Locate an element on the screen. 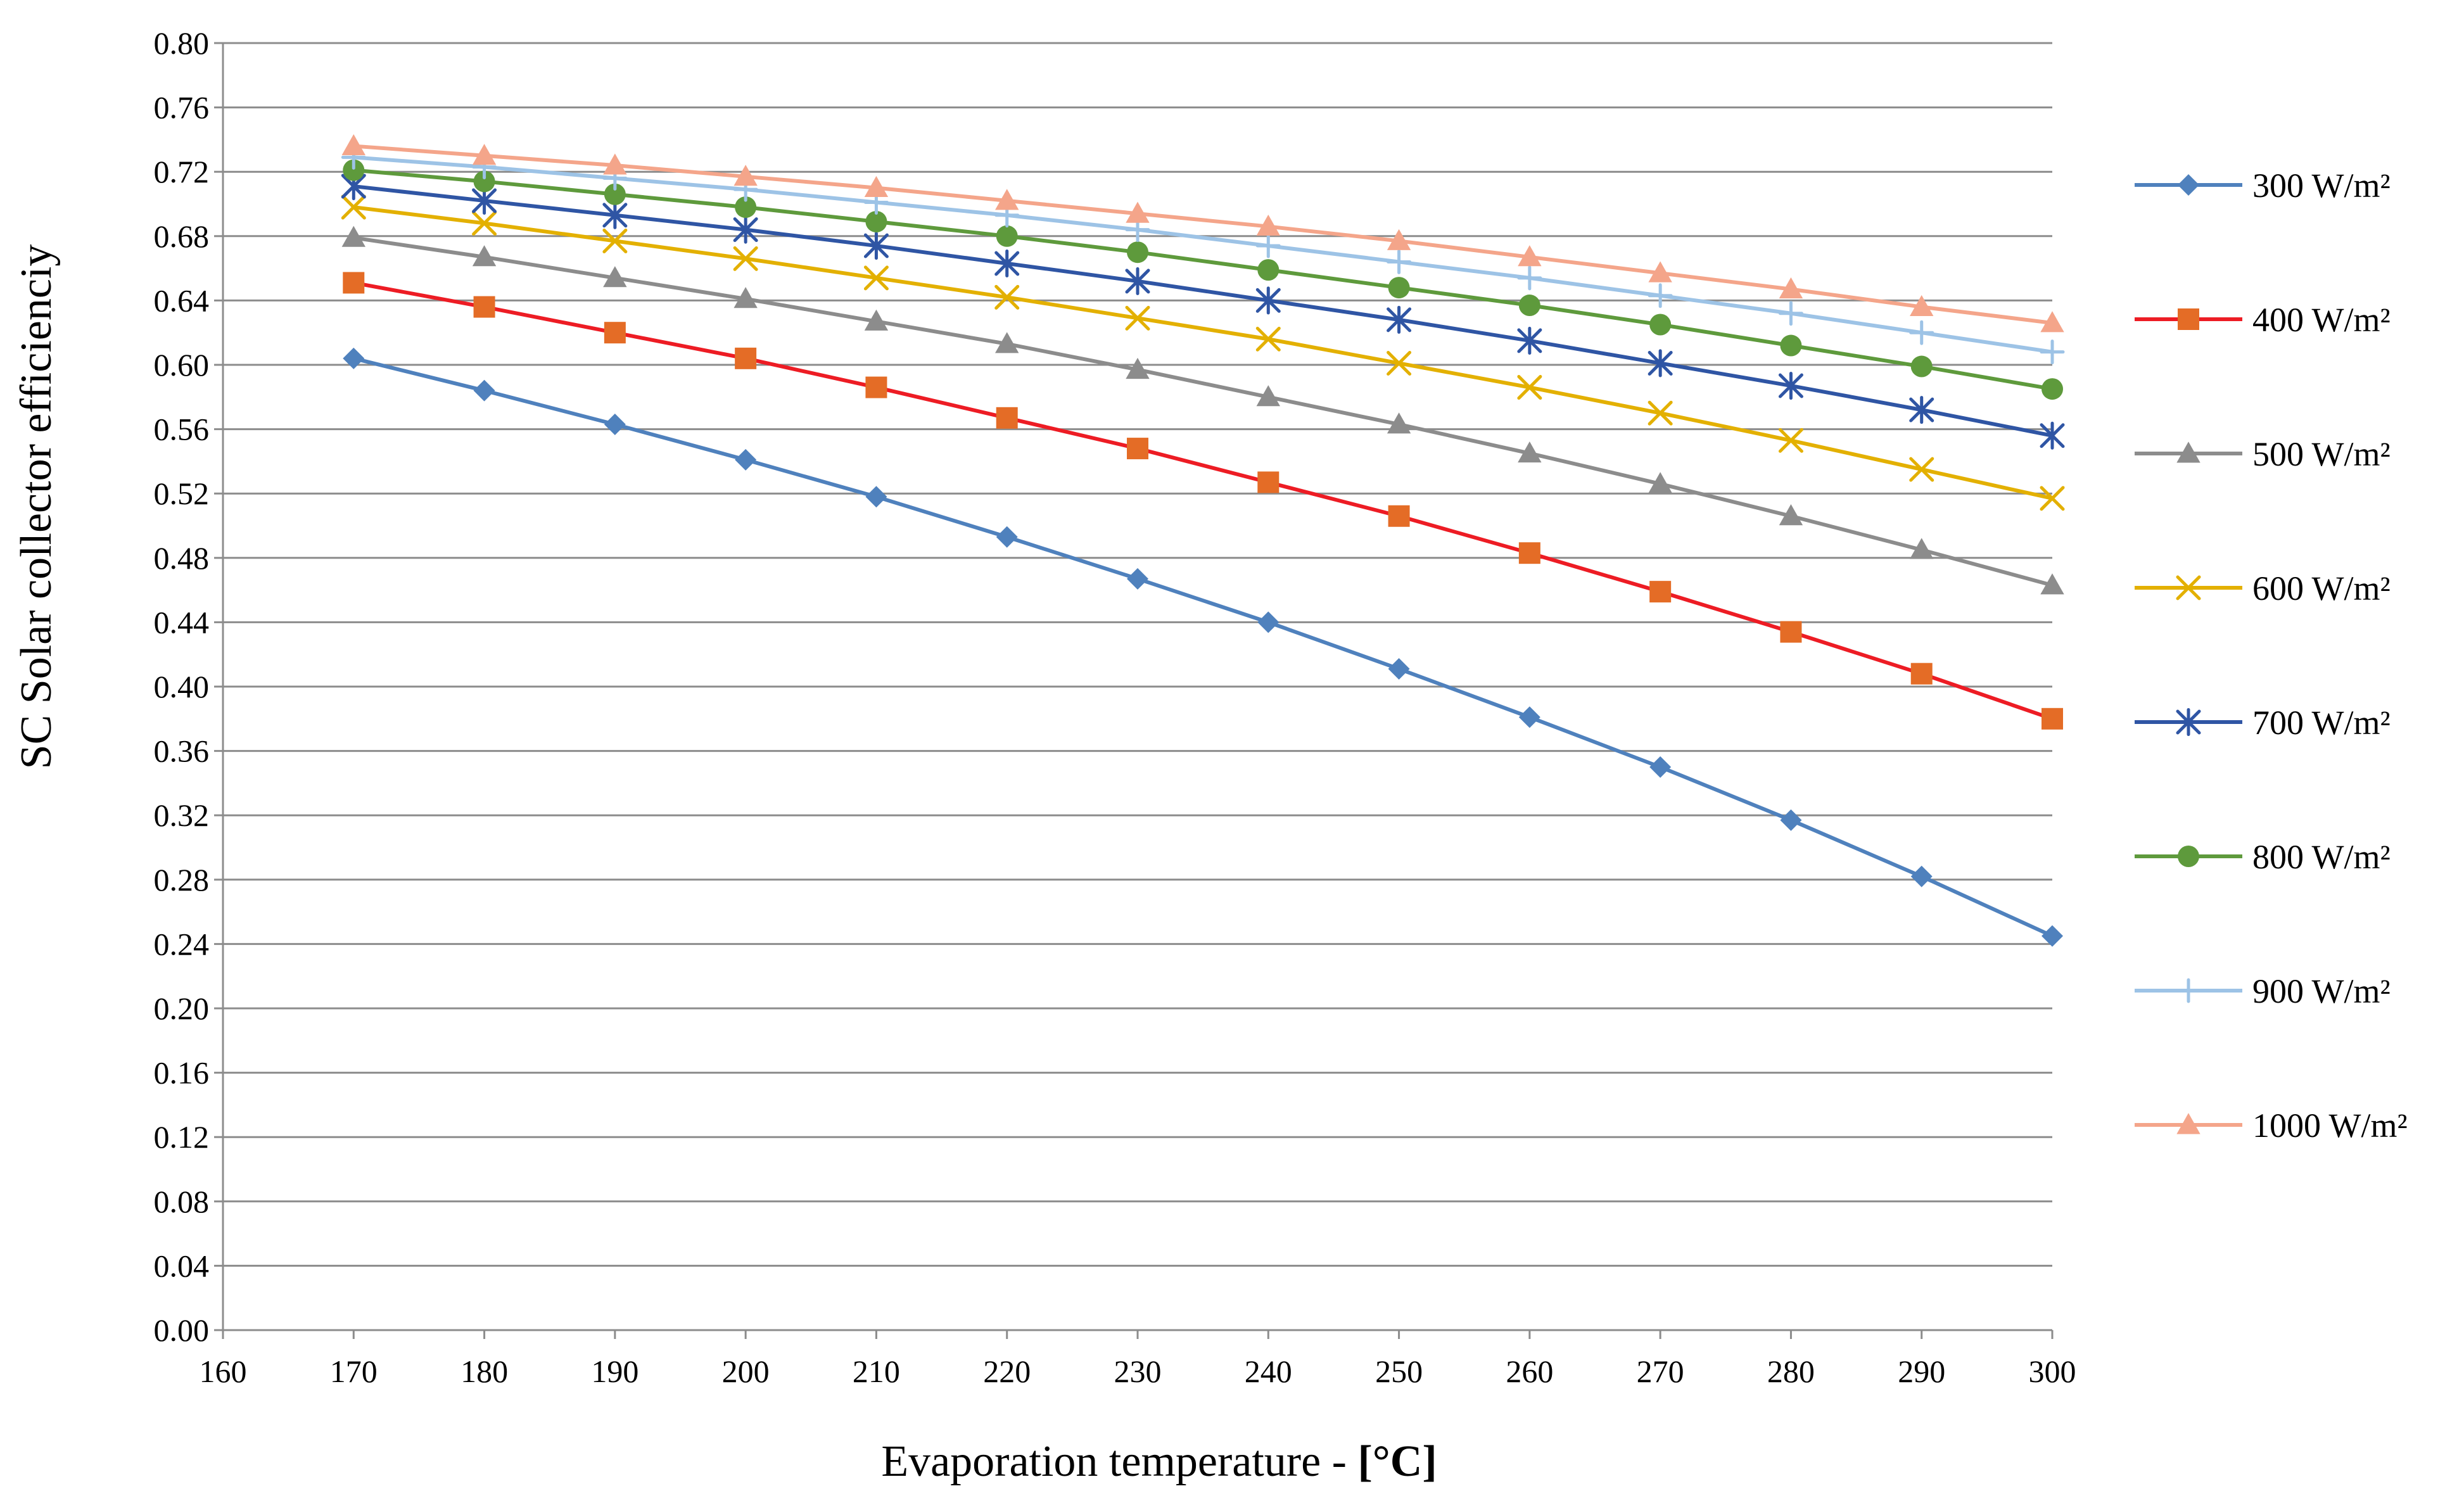 The height and width of the screenshot is (1510, 2464). x-tick-label: 210 is located at coordinates (876, 1371).